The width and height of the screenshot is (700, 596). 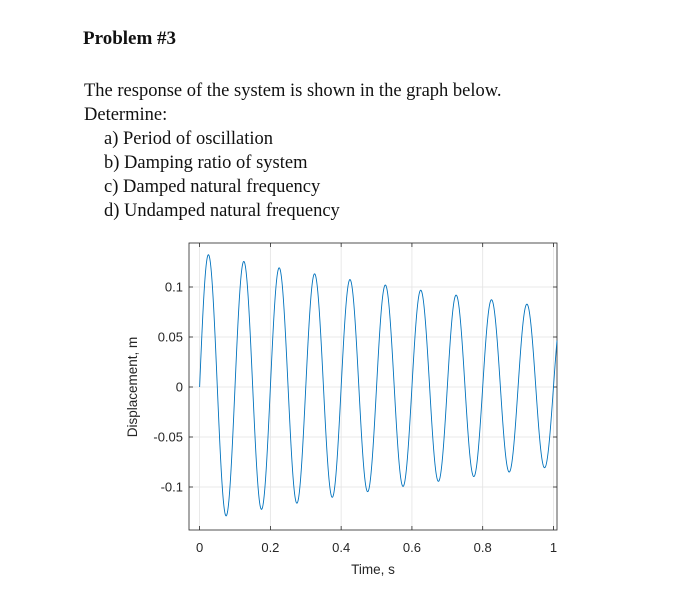 What do you see at coordinates (126, 115) in the screenshot?
I see `problem-prompt: Determine:` at bounding box center [126, 115].